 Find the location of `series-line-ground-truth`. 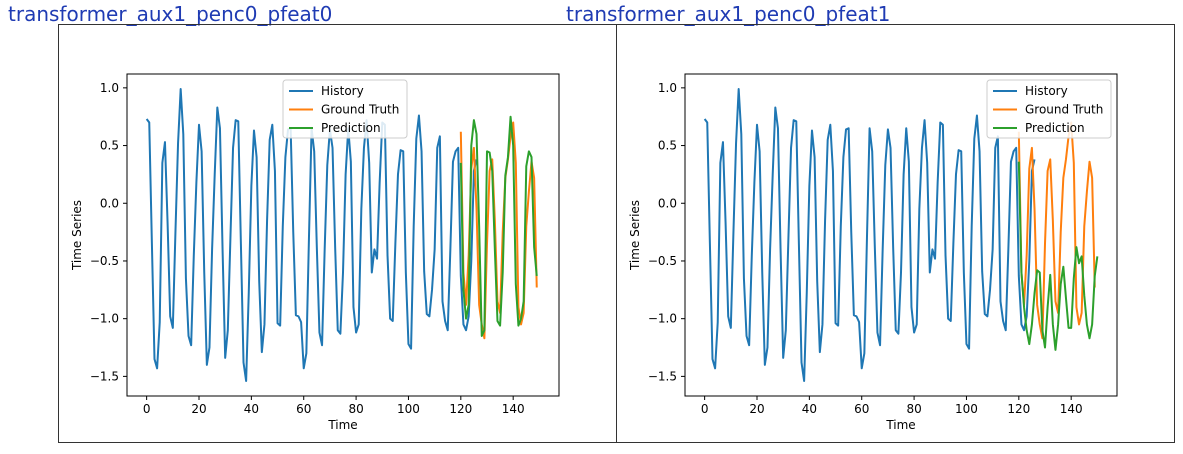

series-line-ground-truth is located at coordinates (1056, 230).